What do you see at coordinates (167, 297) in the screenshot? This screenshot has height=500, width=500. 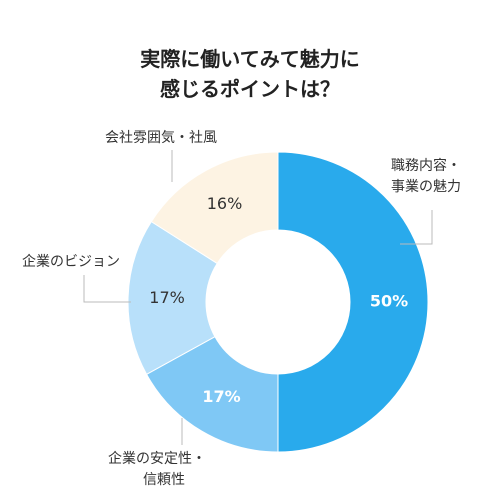 I see `value-label-vision: 17%` at bounding box center [167, 297].